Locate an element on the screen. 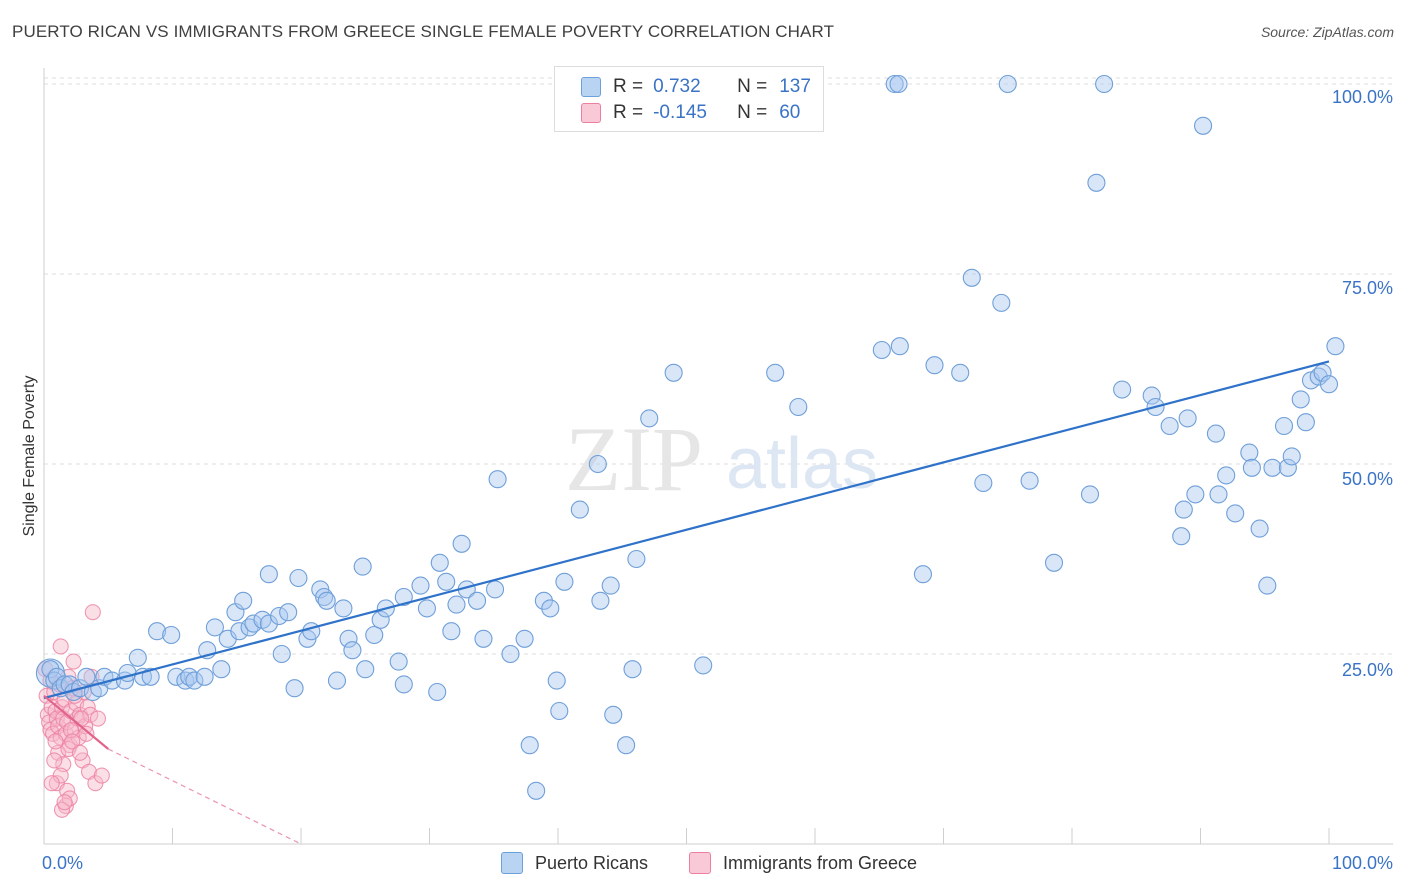 Image resolution: width=1406 pixels, height=892 pixels. y-tick-25: 25.0% is located at coordinates (1367, 670).